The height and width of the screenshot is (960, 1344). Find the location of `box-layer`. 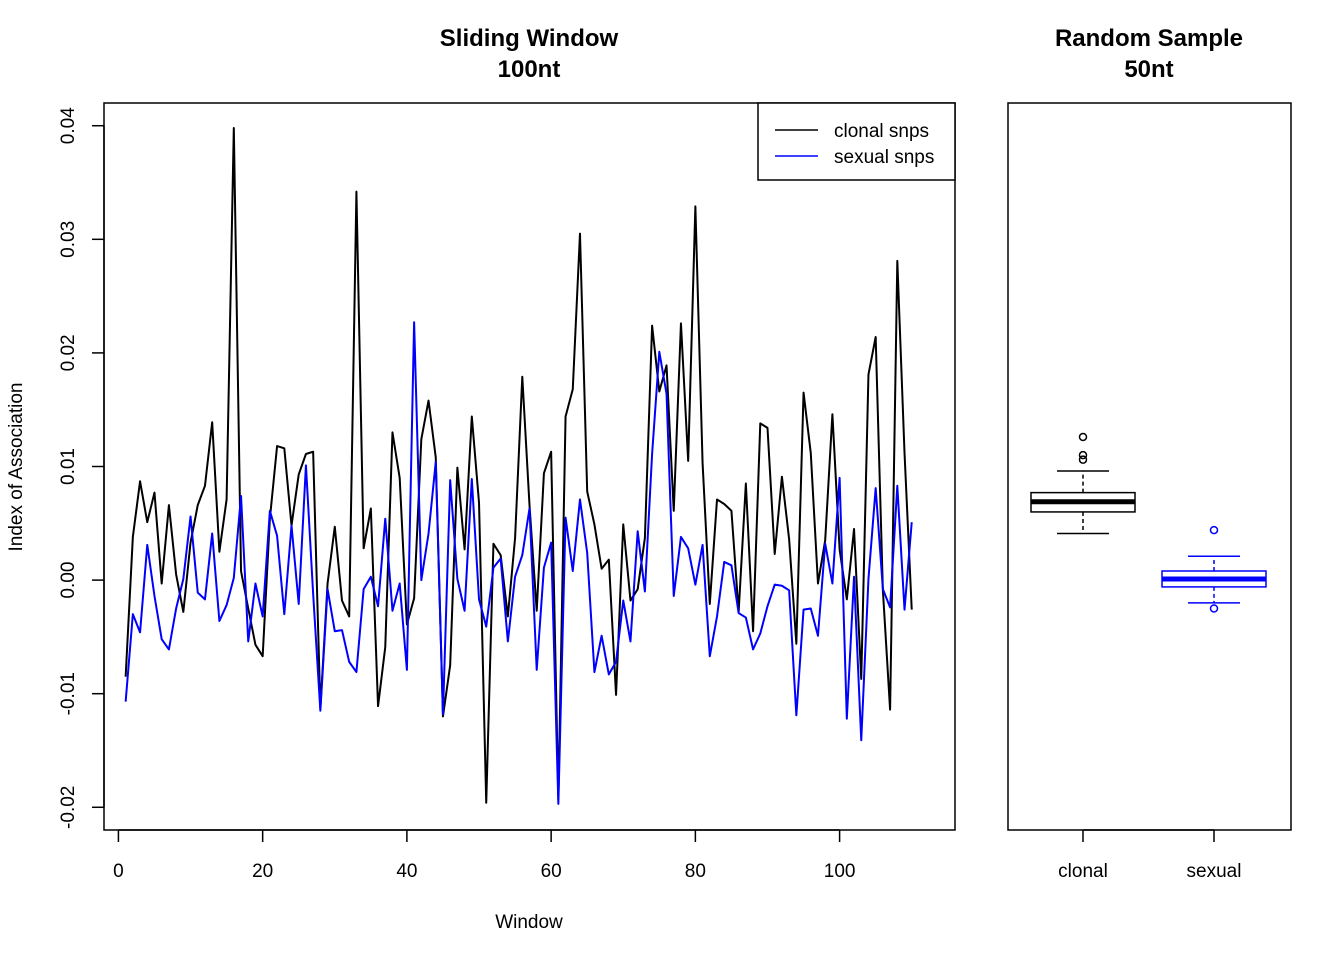

box-layer is located at coordinates (1148, 522).